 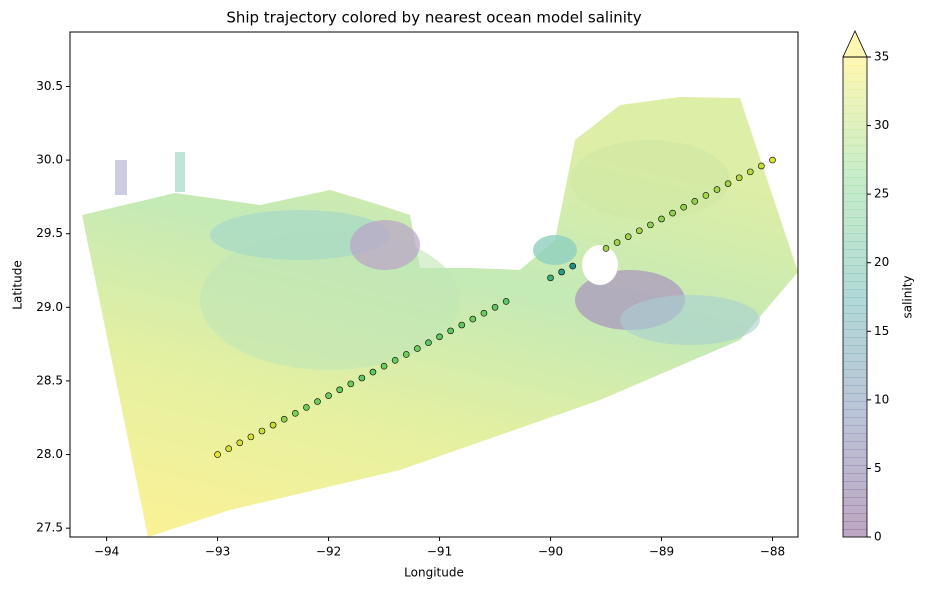 I want to click on y-axis-label: Latitude, so click(x=18, y=284).